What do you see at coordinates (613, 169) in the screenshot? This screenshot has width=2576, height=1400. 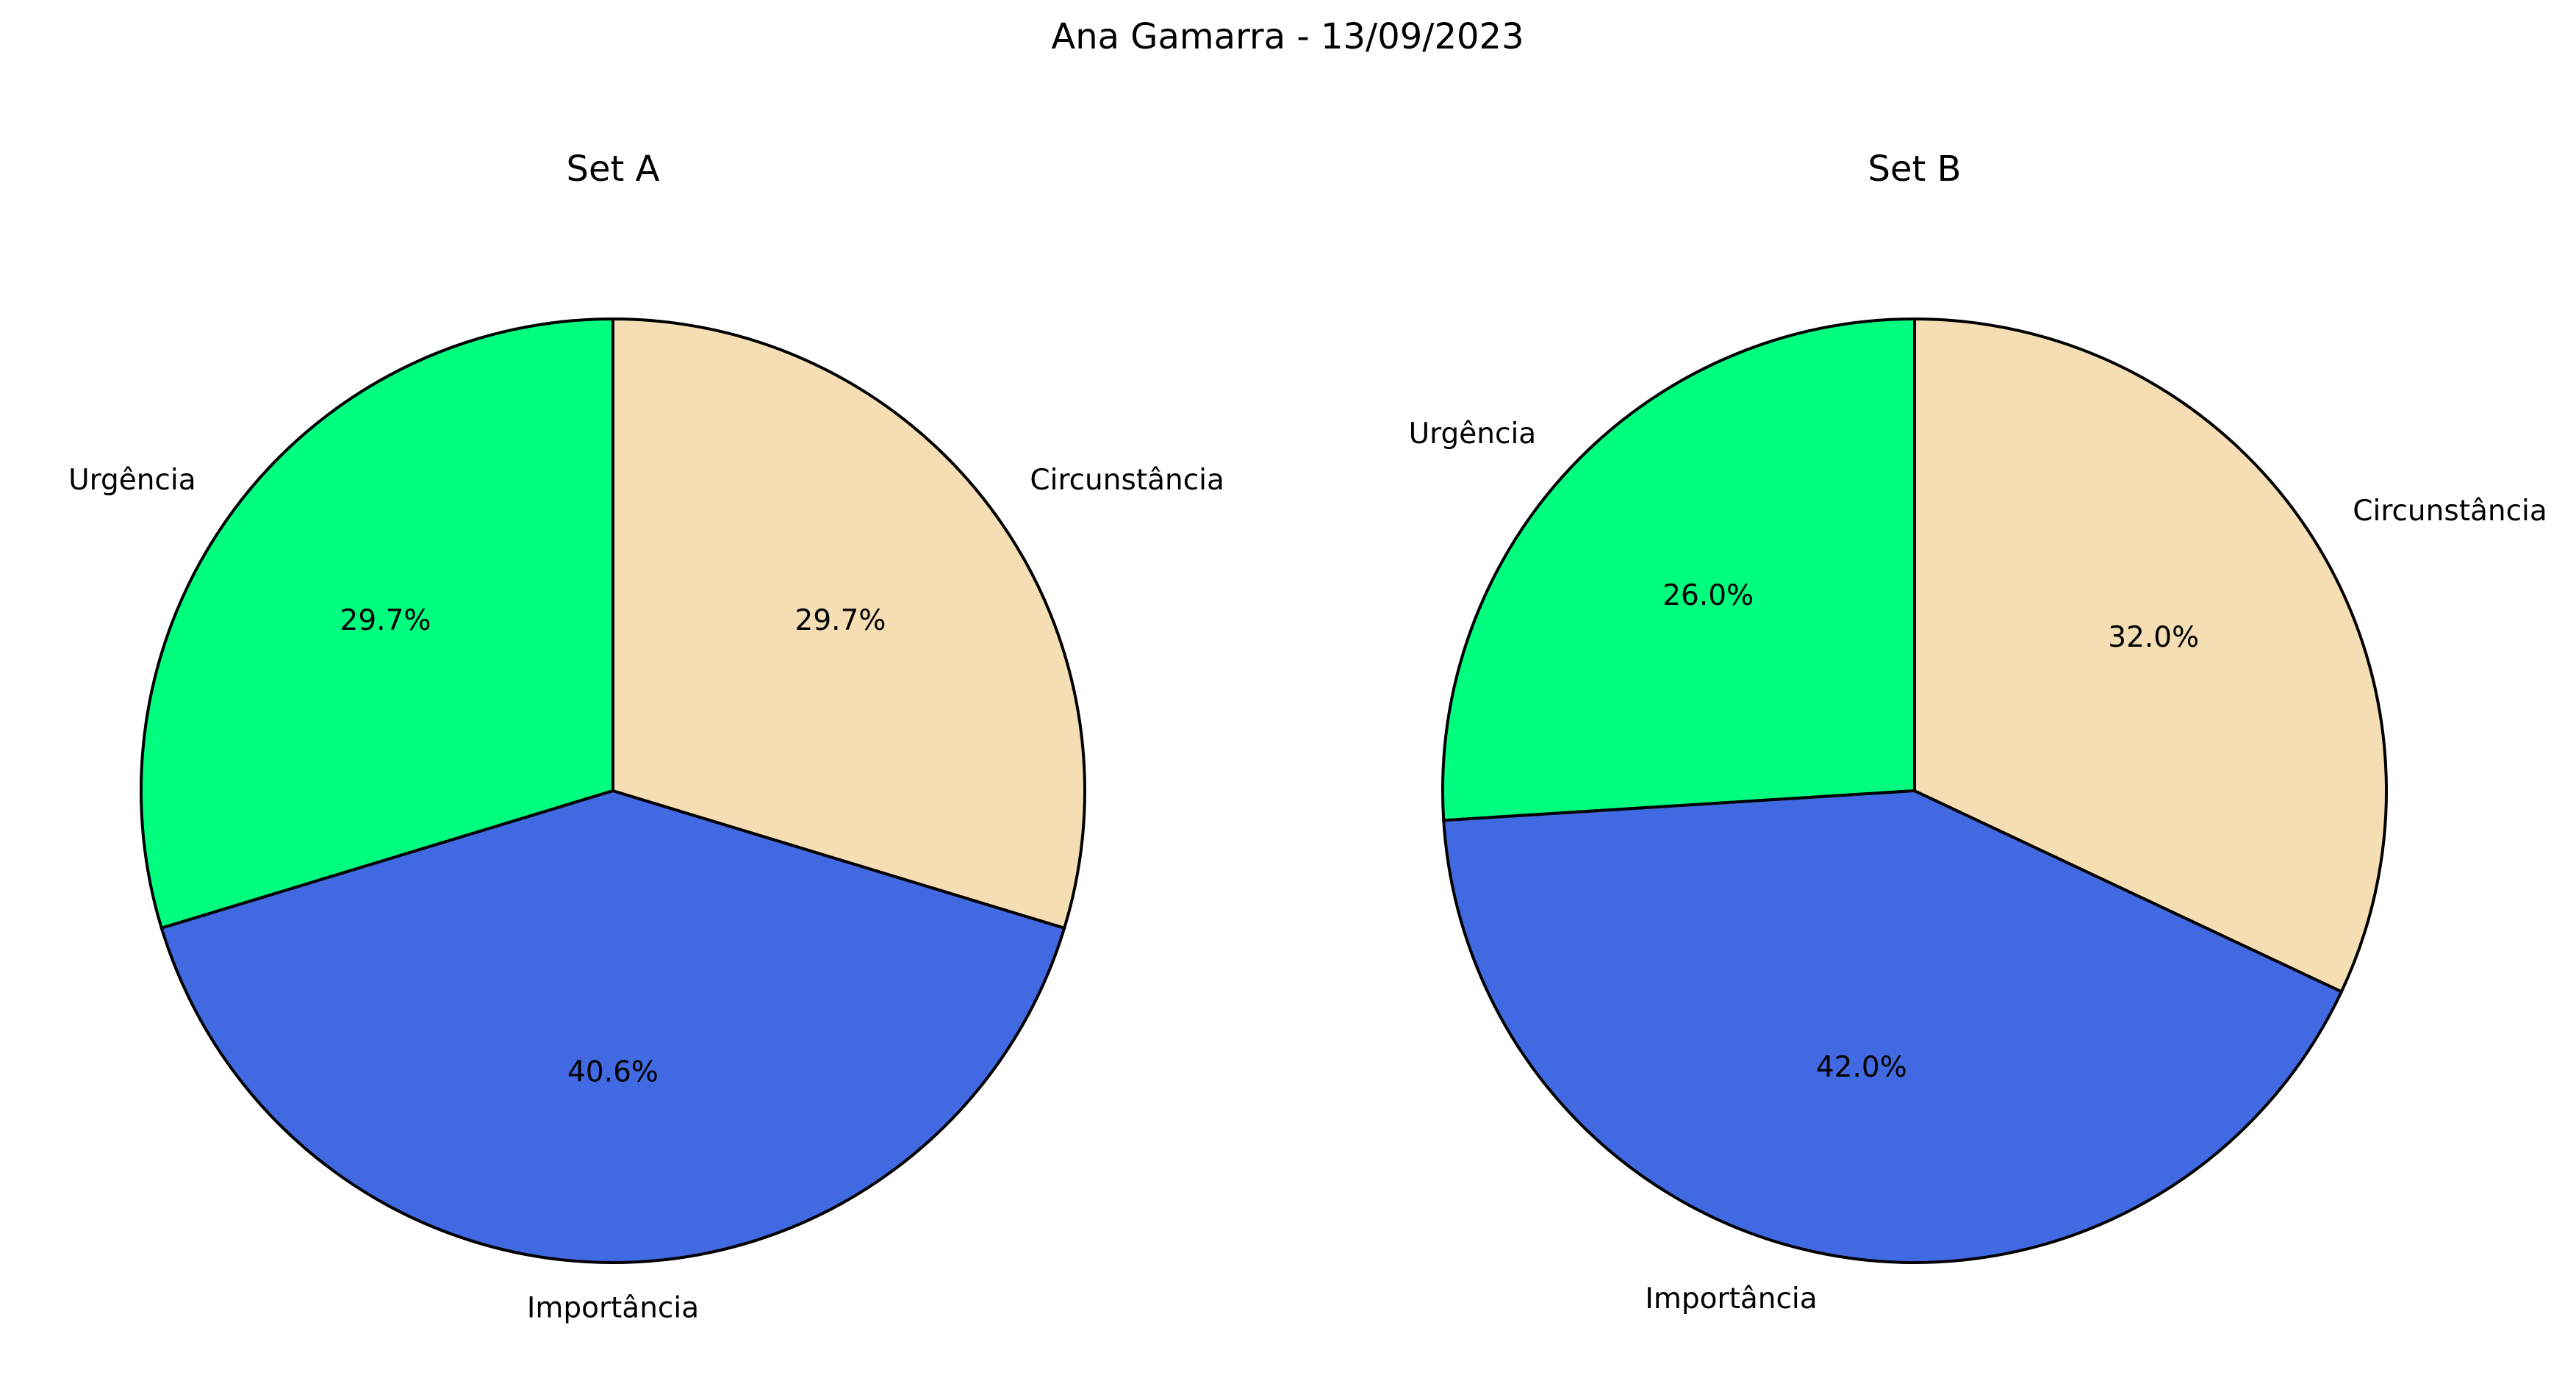 I see `pie-title-set-a: Set A` at bounding box center [613, 169].